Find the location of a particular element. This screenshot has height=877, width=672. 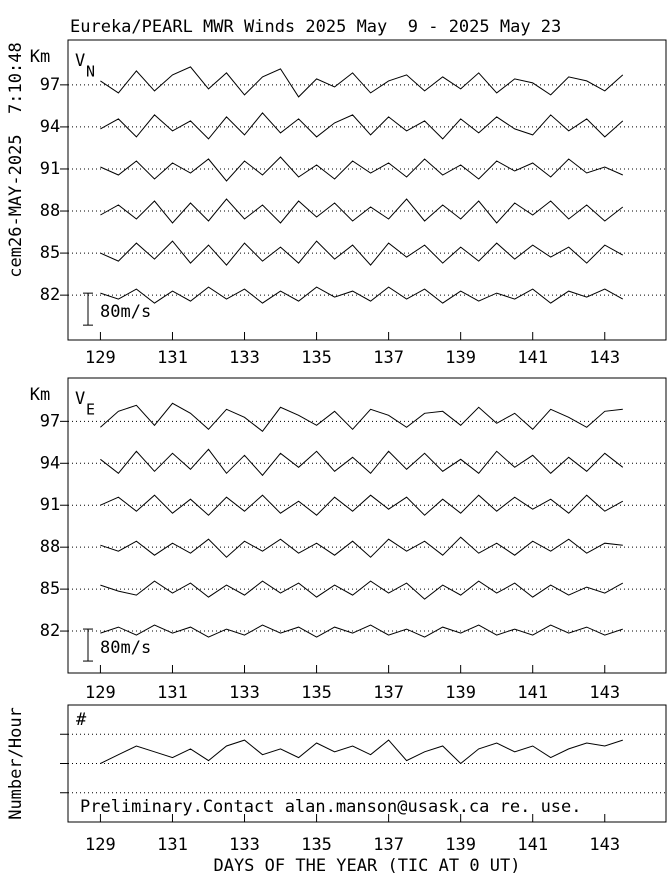

x-axis-title: DAYS OF THE YEAR (TIC AT 0 UT) is located at coordinates (366, 866).